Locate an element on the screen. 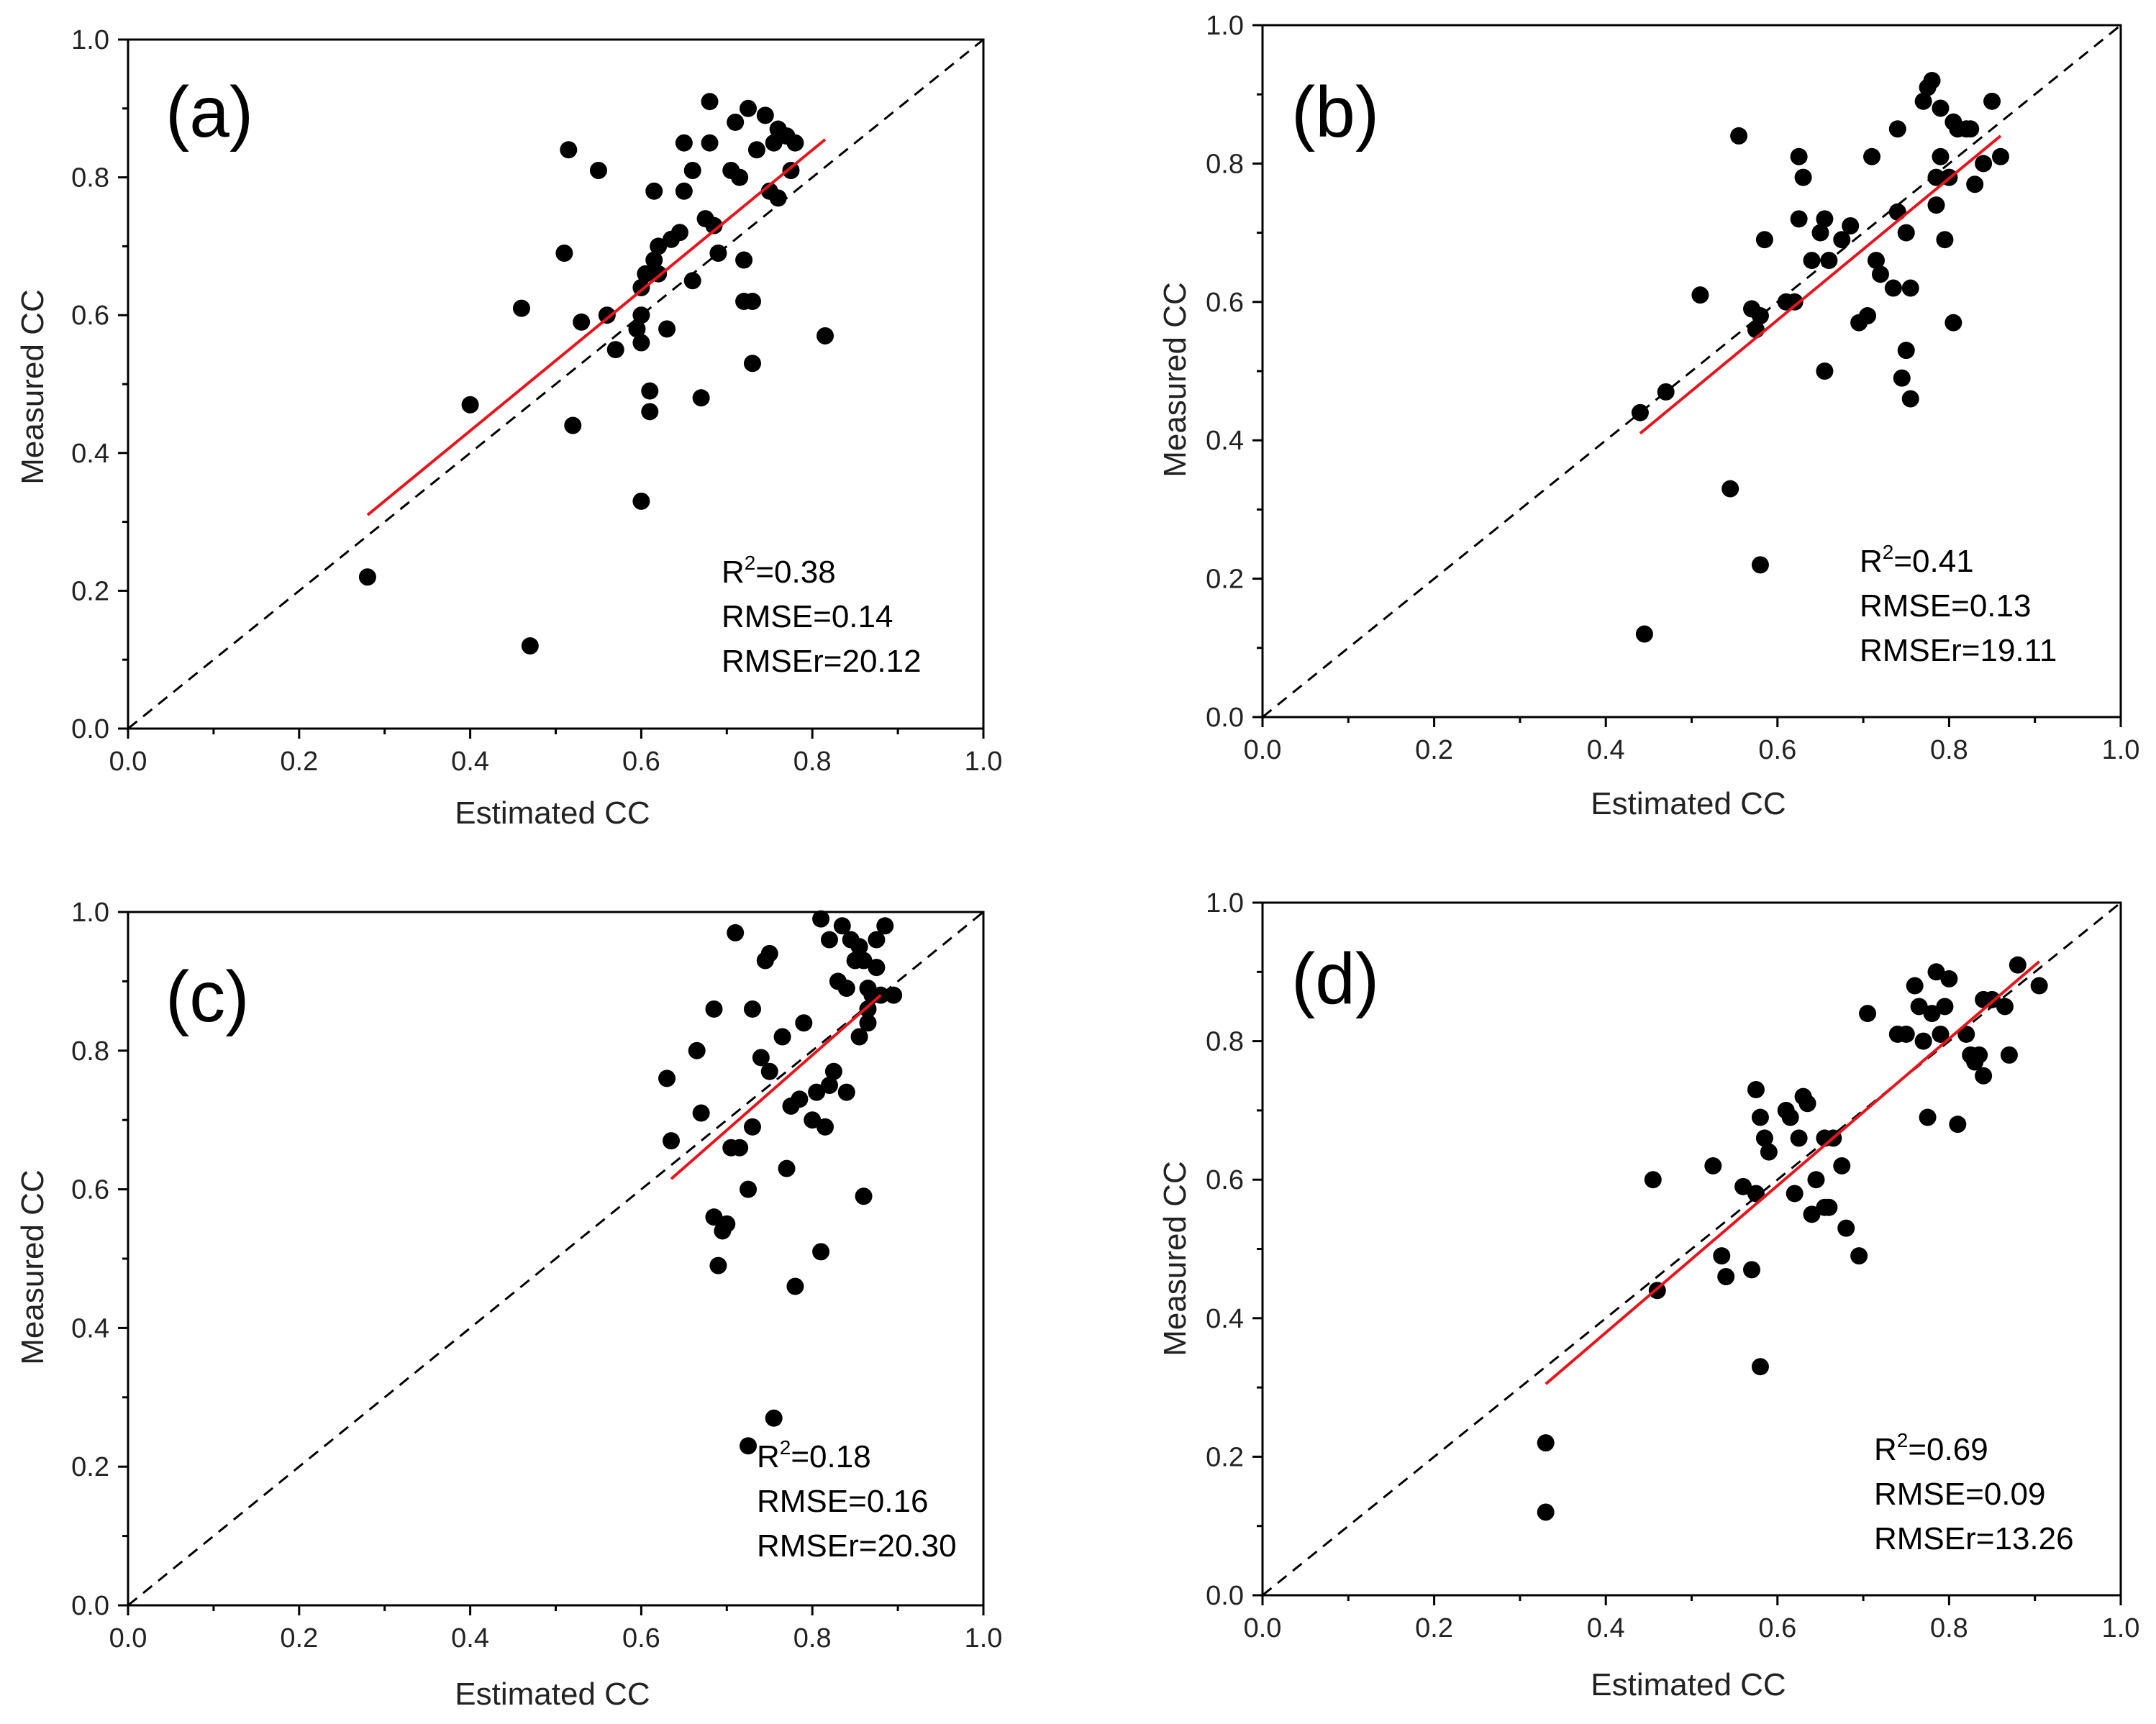  y-tick-label: 1.0 is located at coordinates (90, 913).